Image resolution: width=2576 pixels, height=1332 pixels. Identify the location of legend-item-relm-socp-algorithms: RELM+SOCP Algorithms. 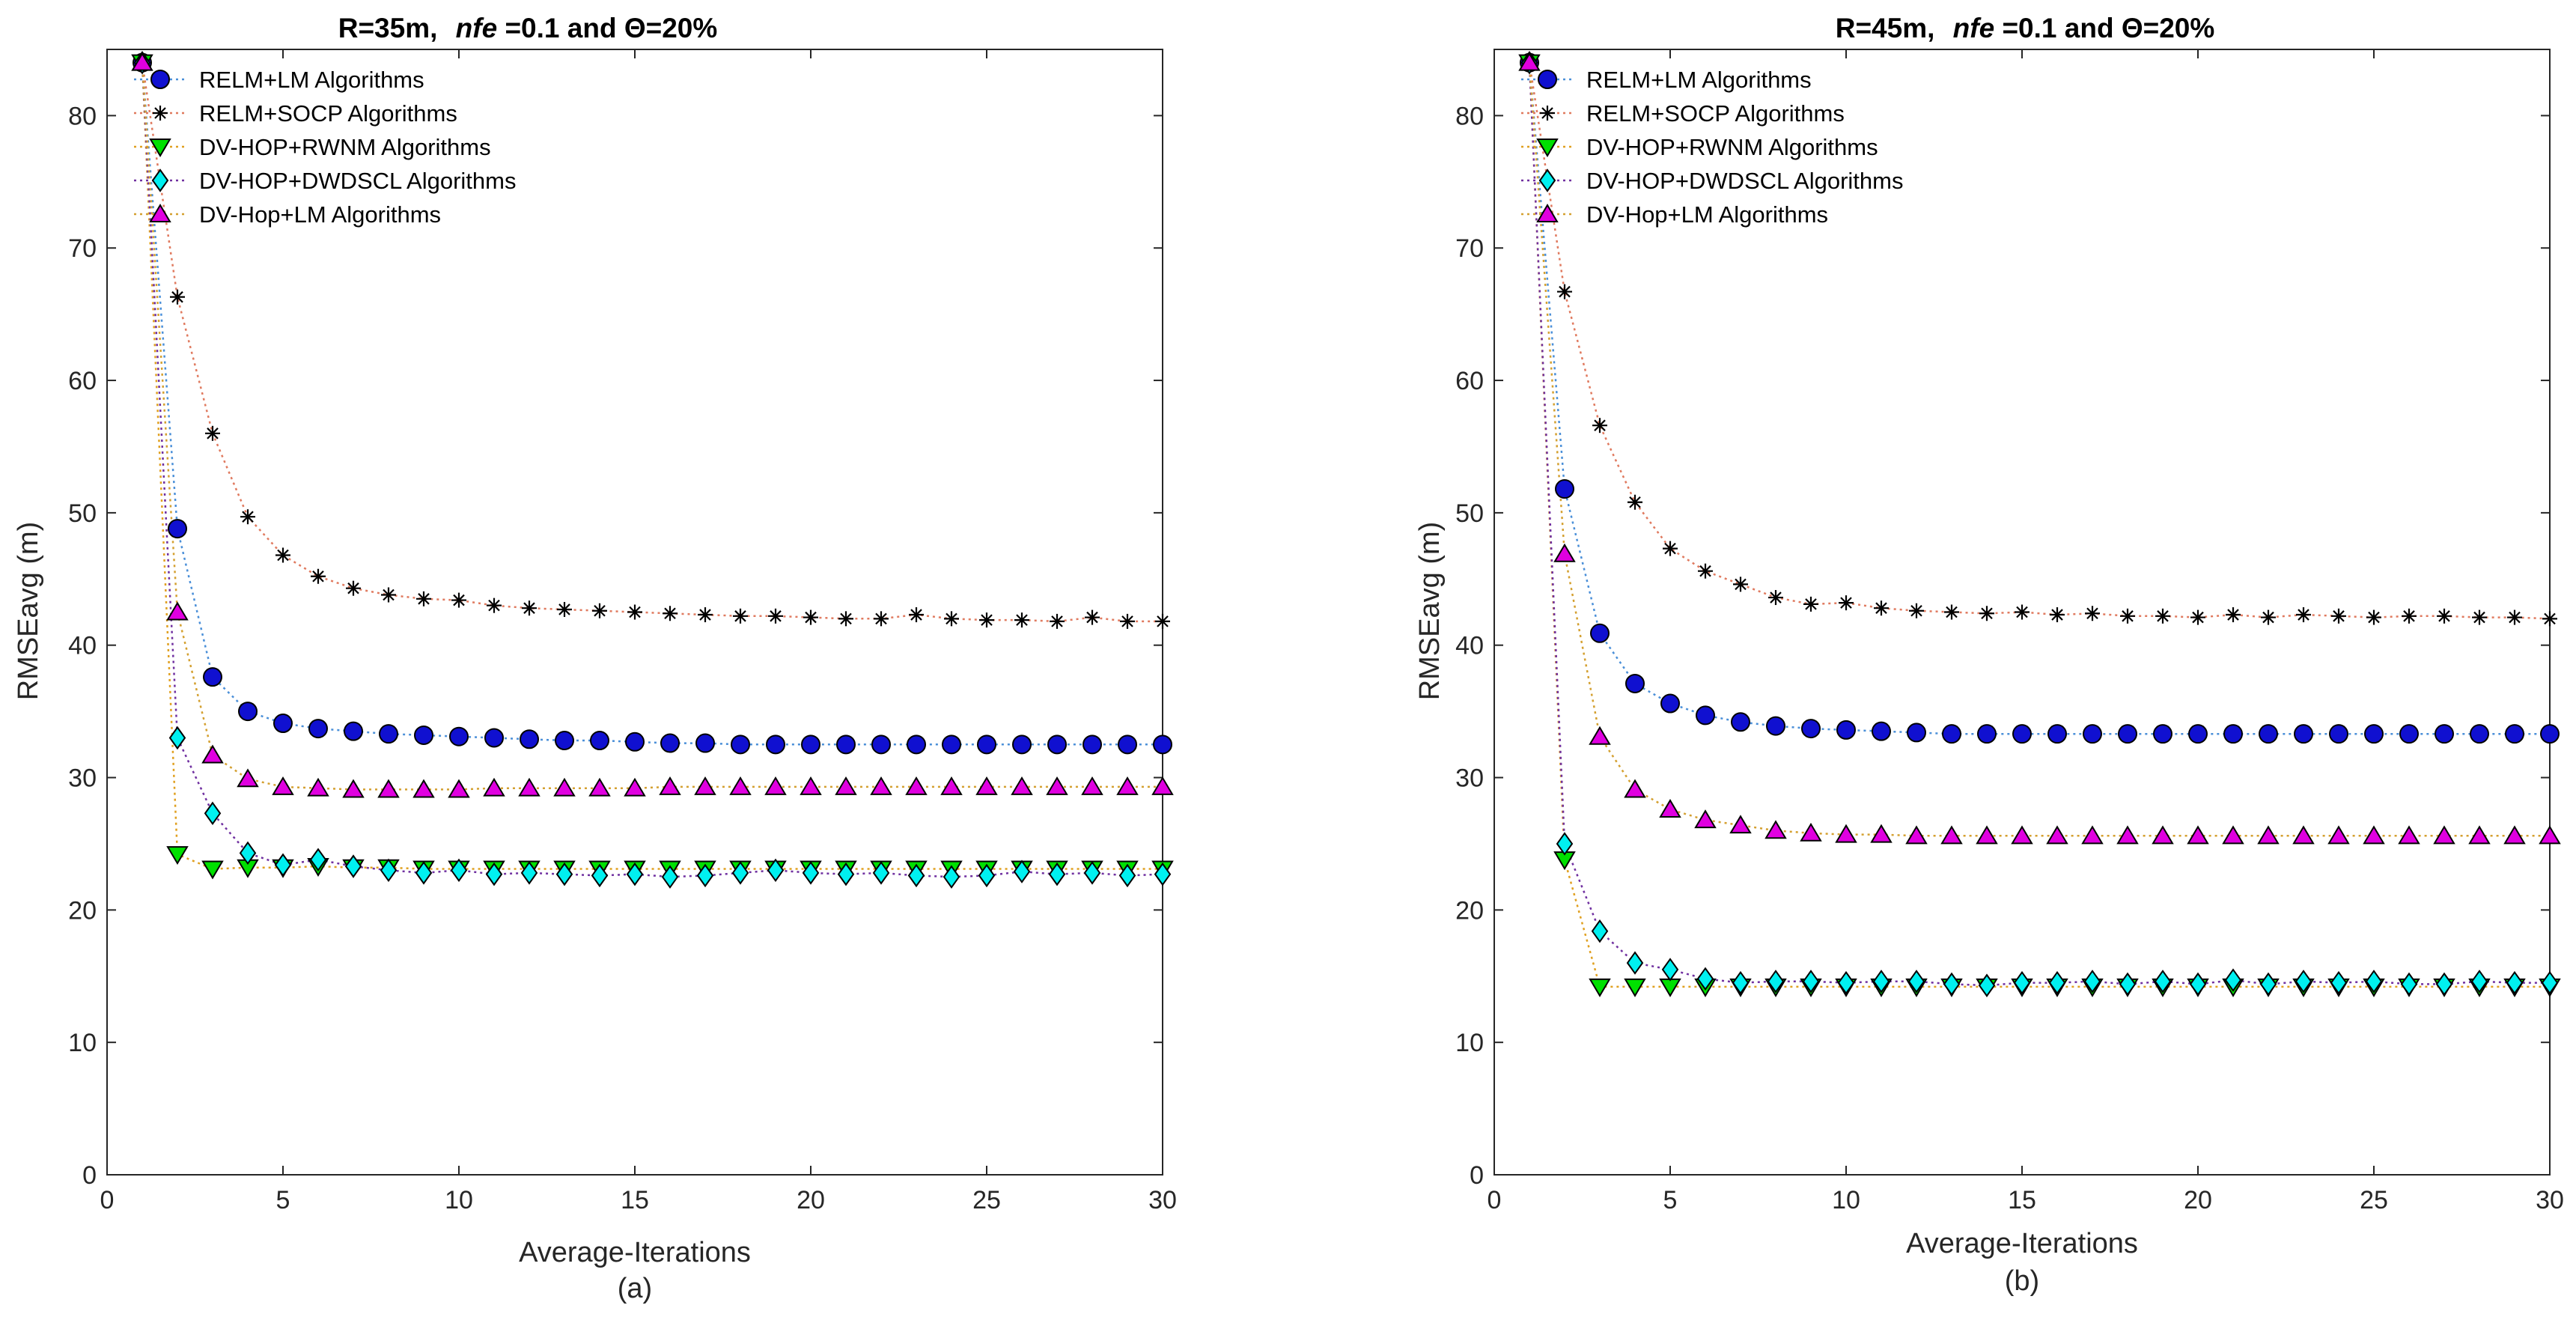
(1683, 113).